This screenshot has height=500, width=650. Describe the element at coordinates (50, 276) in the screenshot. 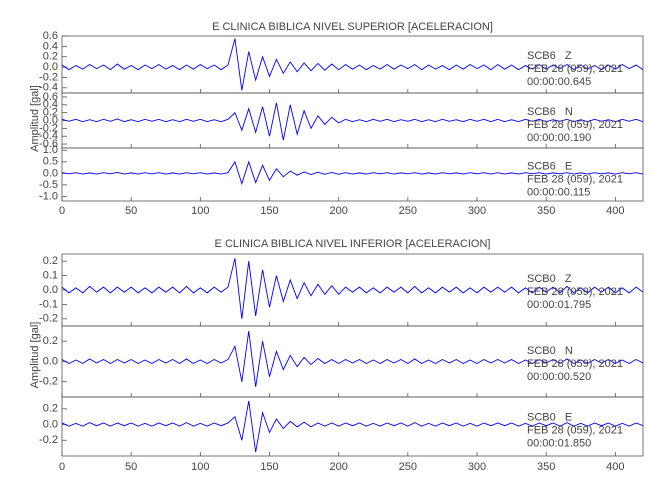

I see `y-tick-label: 0.1` at that location.